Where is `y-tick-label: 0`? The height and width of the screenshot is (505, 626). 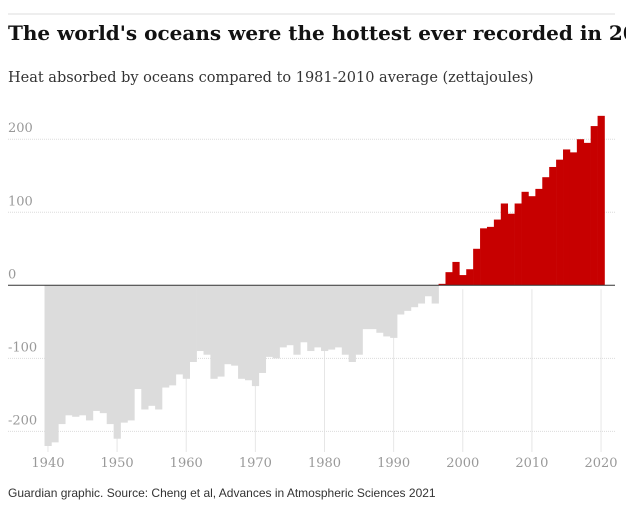
y-tick-label: 0 is located at coordinates (12, 274).